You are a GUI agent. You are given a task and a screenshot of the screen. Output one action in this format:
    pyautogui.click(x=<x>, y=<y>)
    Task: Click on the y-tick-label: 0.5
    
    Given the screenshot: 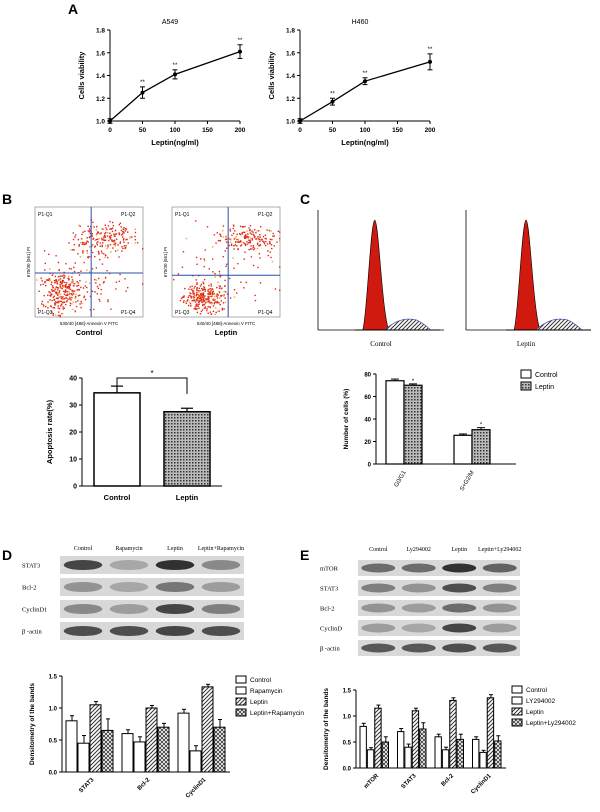 What is the action you would take?
    pyautogui.click(x=53, y=742)
    